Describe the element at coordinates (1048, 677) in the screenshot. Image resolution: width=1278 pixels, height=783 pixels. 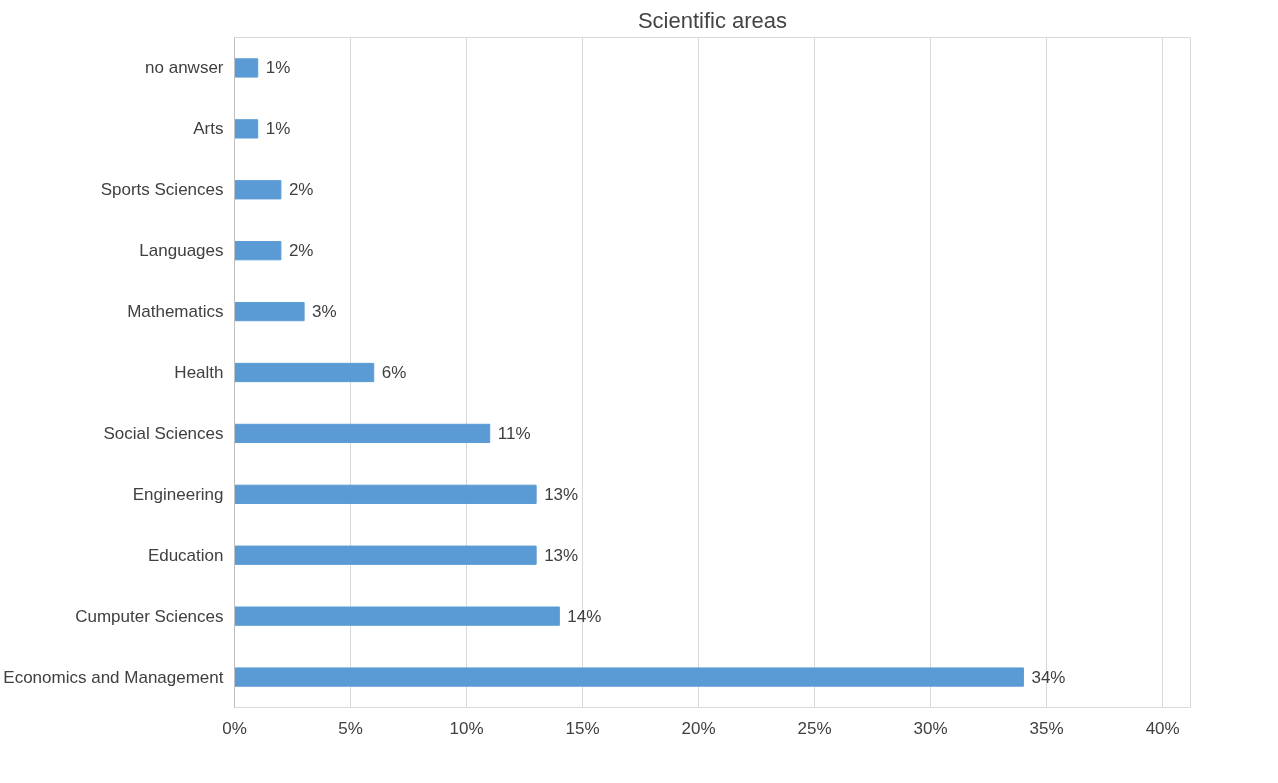
I see `data-label: 34%` at that location.